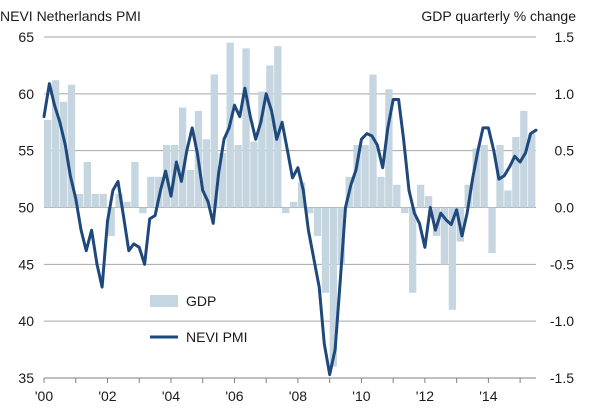 This screenshot has height=408, width=590. Describe the element at coordinates (216, 337) in the screenshot. I see `legend-pmi-label: NEVI PMI` at that location.